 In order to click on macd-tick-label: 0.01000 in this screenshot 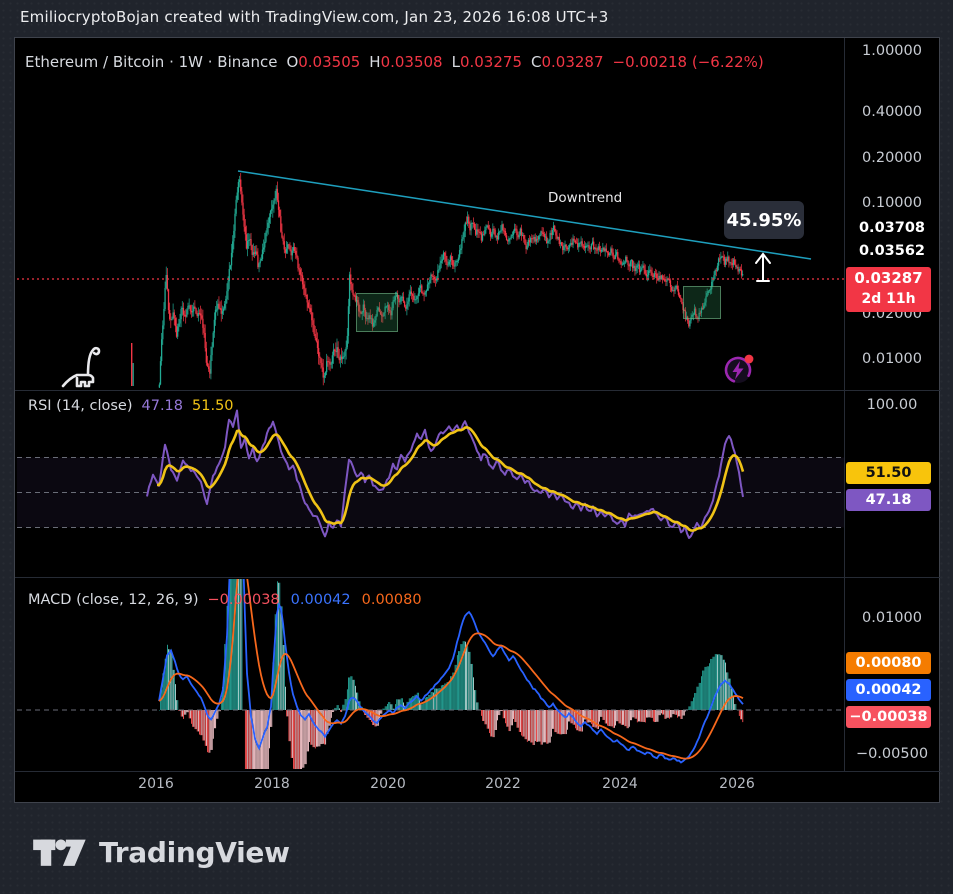, I will do `click(892, 618)`.